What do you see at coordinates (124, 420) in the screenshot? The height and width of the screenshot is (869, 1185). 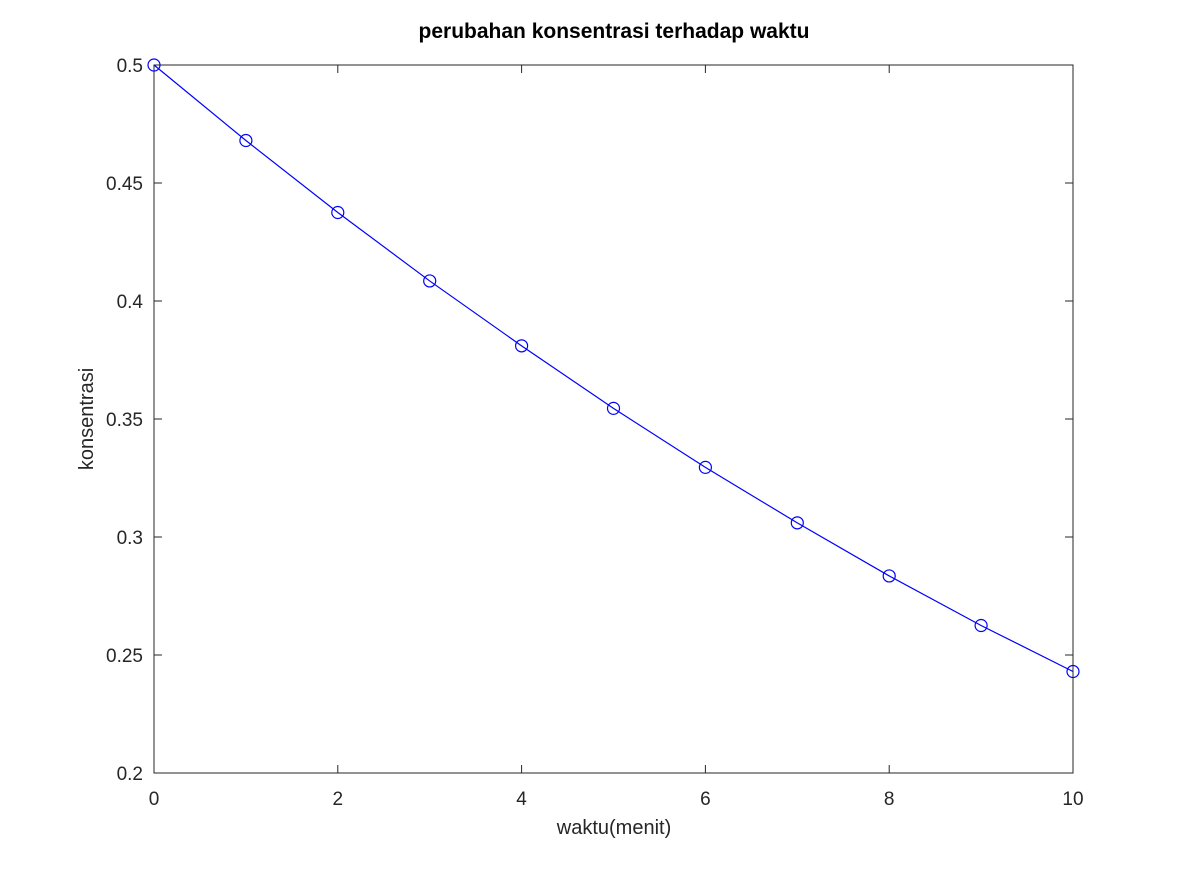 I see `y-tick-label: 0.35` at bounding box center [124, 420].